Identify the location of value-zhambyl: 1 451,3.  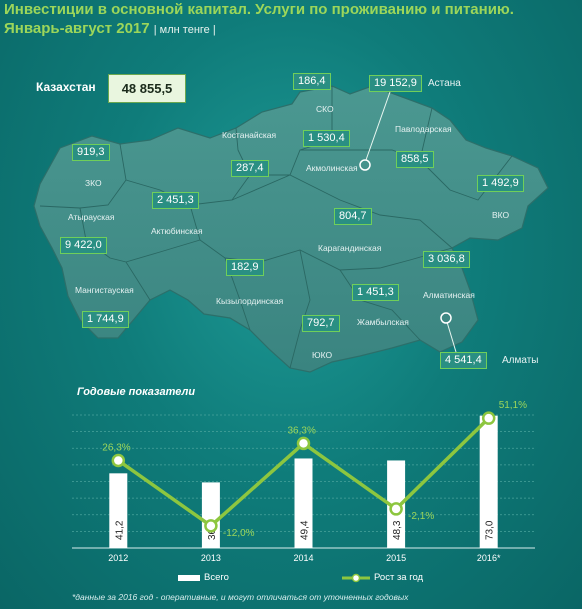
(375, 292).